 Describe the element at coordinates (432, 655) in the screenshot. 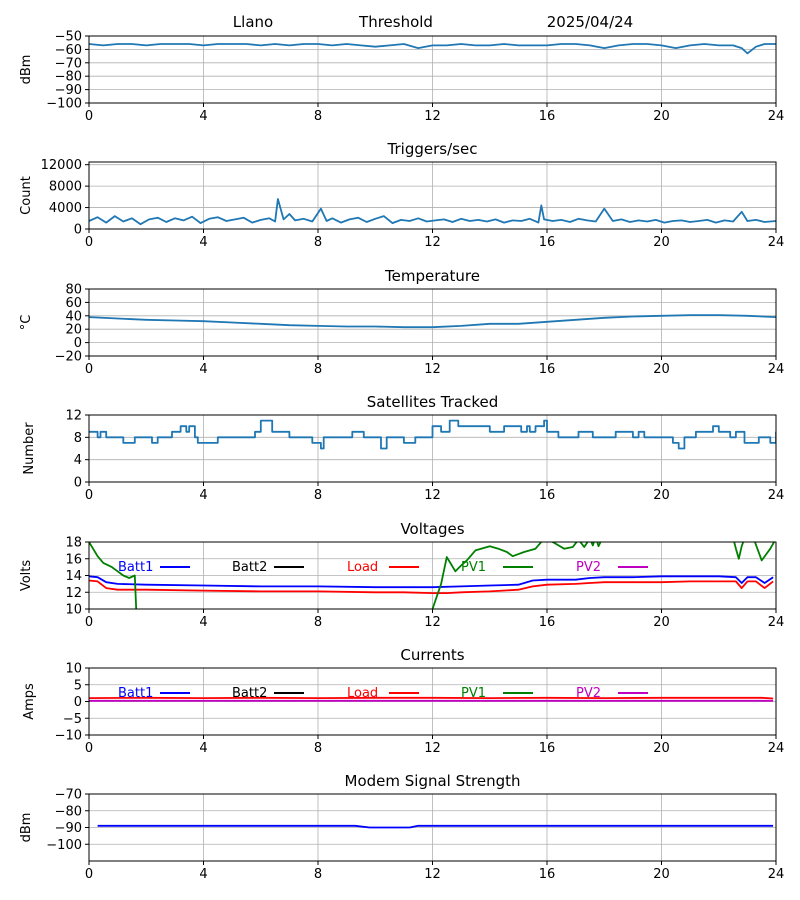

I see `chart-title: Currents` at that location.